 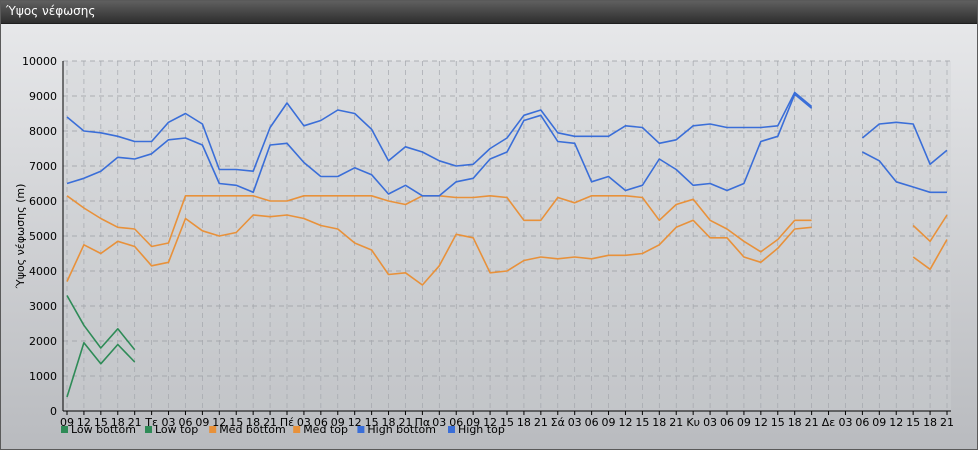 What do you see at coordinates (558, 422) in the screenshot?
I see `x-tick-label: Σά` at bounding box center [558, 422].